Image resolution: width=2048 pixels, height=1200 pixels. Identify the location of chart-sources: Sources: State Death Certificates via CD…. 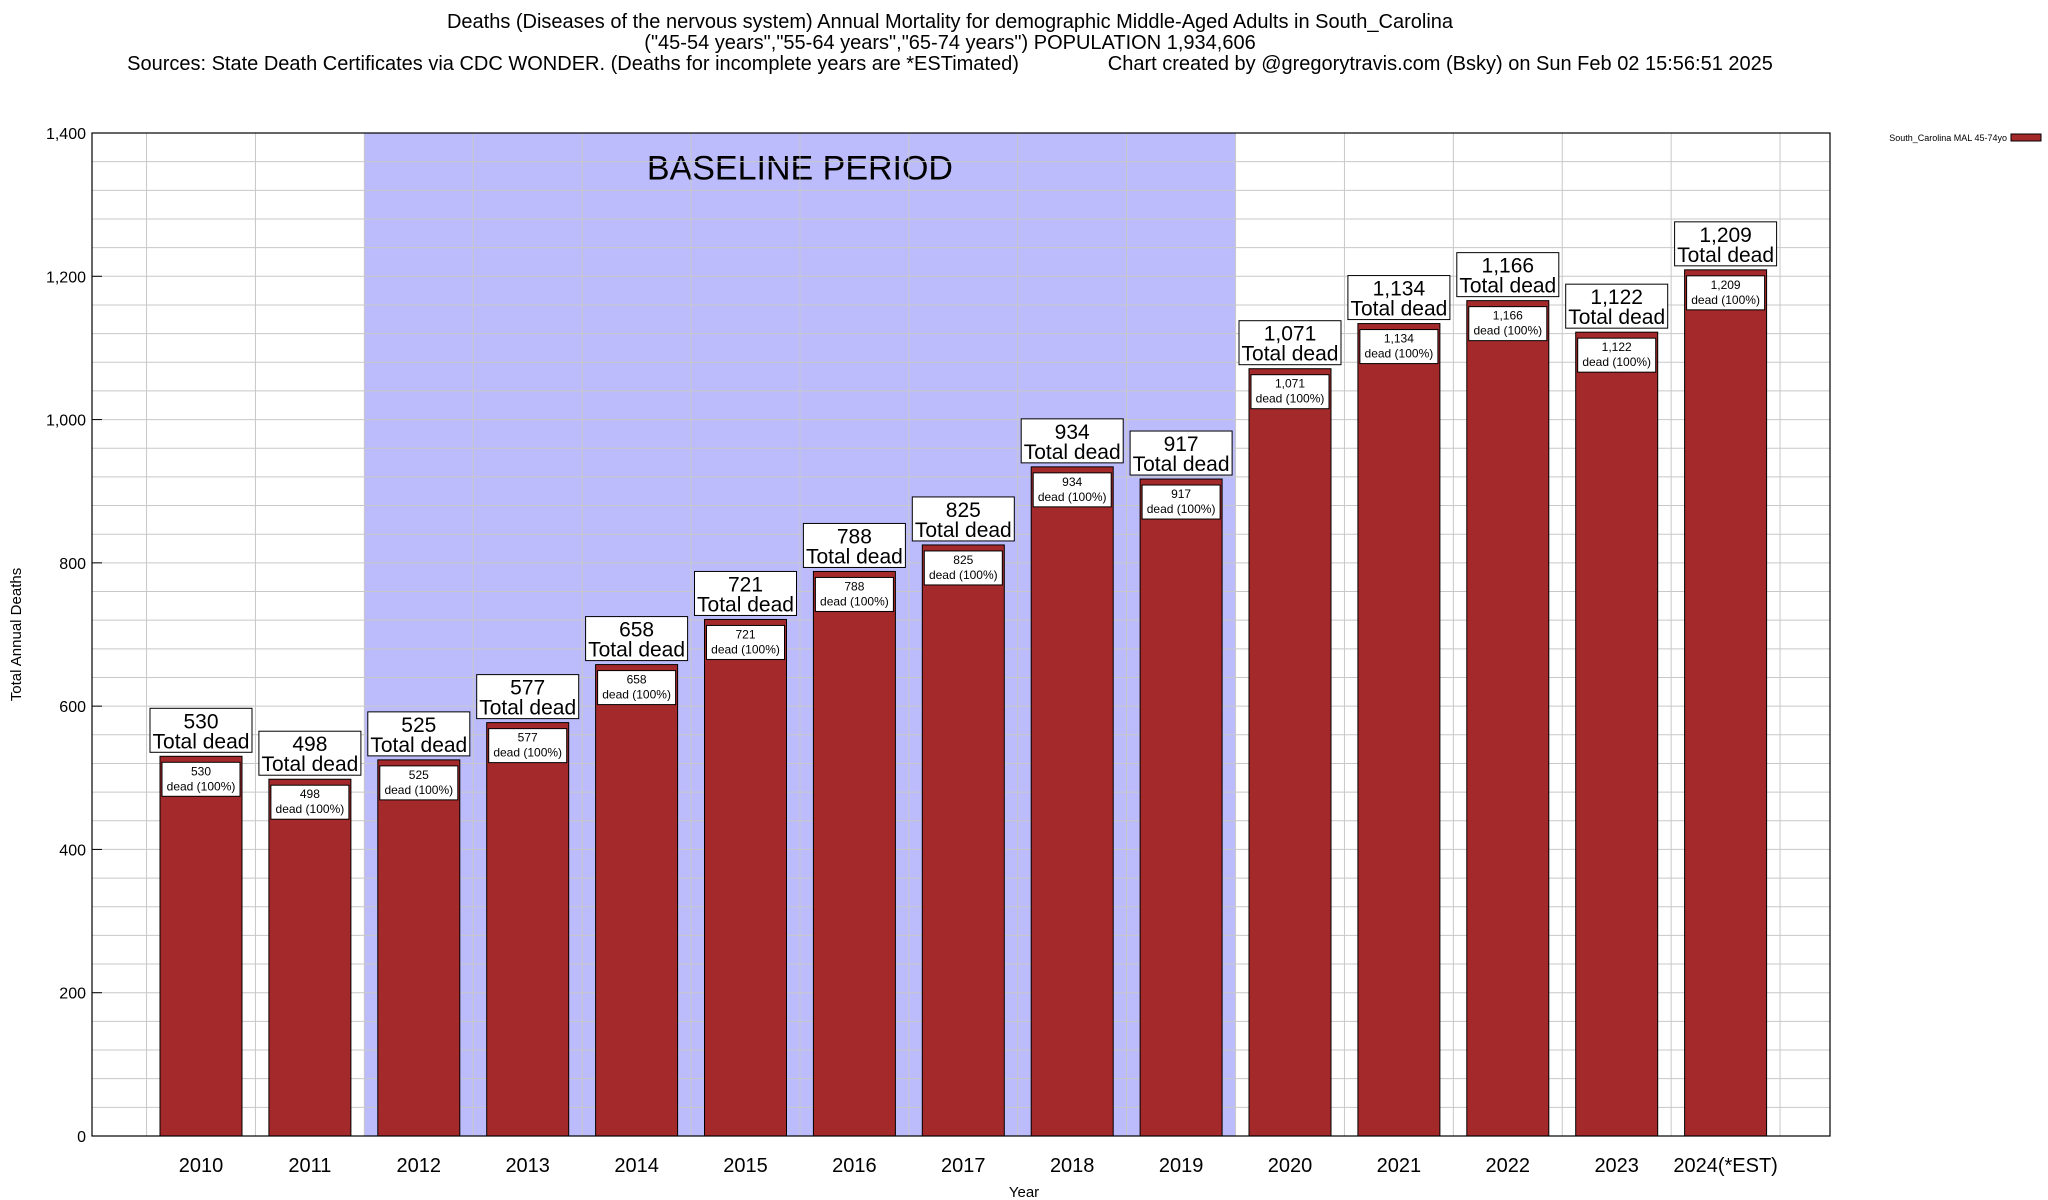
(950, 64).